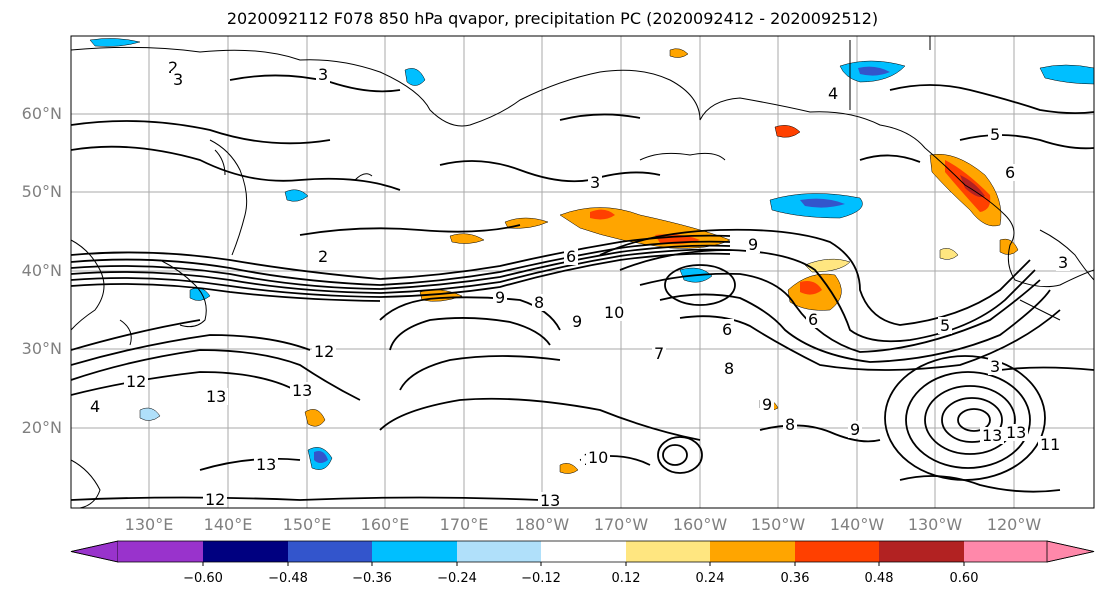 This screenshot has height=601, width=1105. I want to click on contour-label: 10, so click(614, 312).